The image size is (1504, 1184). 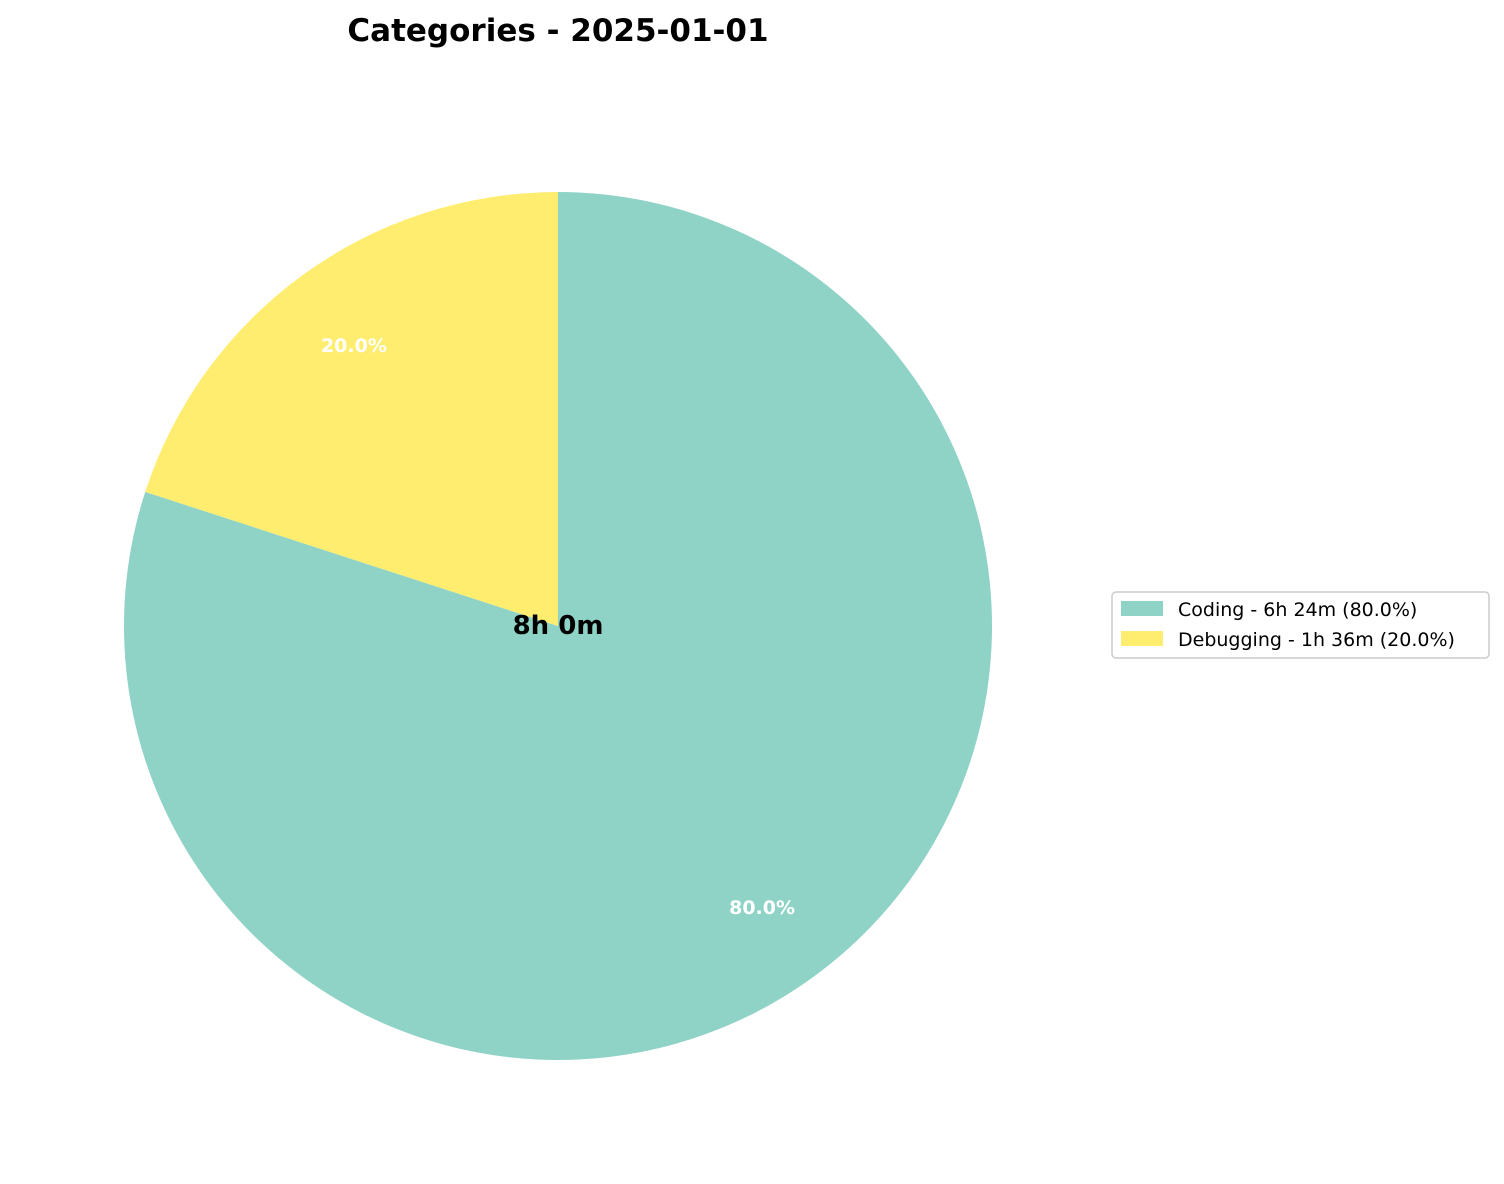 I want to click on pie-percent-label-debugging: 20.0%, so click(x=354, y=346).